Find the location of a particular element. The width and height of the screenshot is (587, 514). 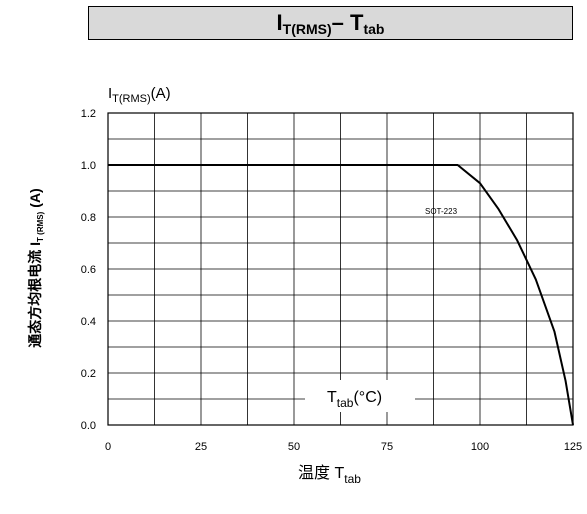

x-tick-label: 100 is located at coordinates (480, 447).